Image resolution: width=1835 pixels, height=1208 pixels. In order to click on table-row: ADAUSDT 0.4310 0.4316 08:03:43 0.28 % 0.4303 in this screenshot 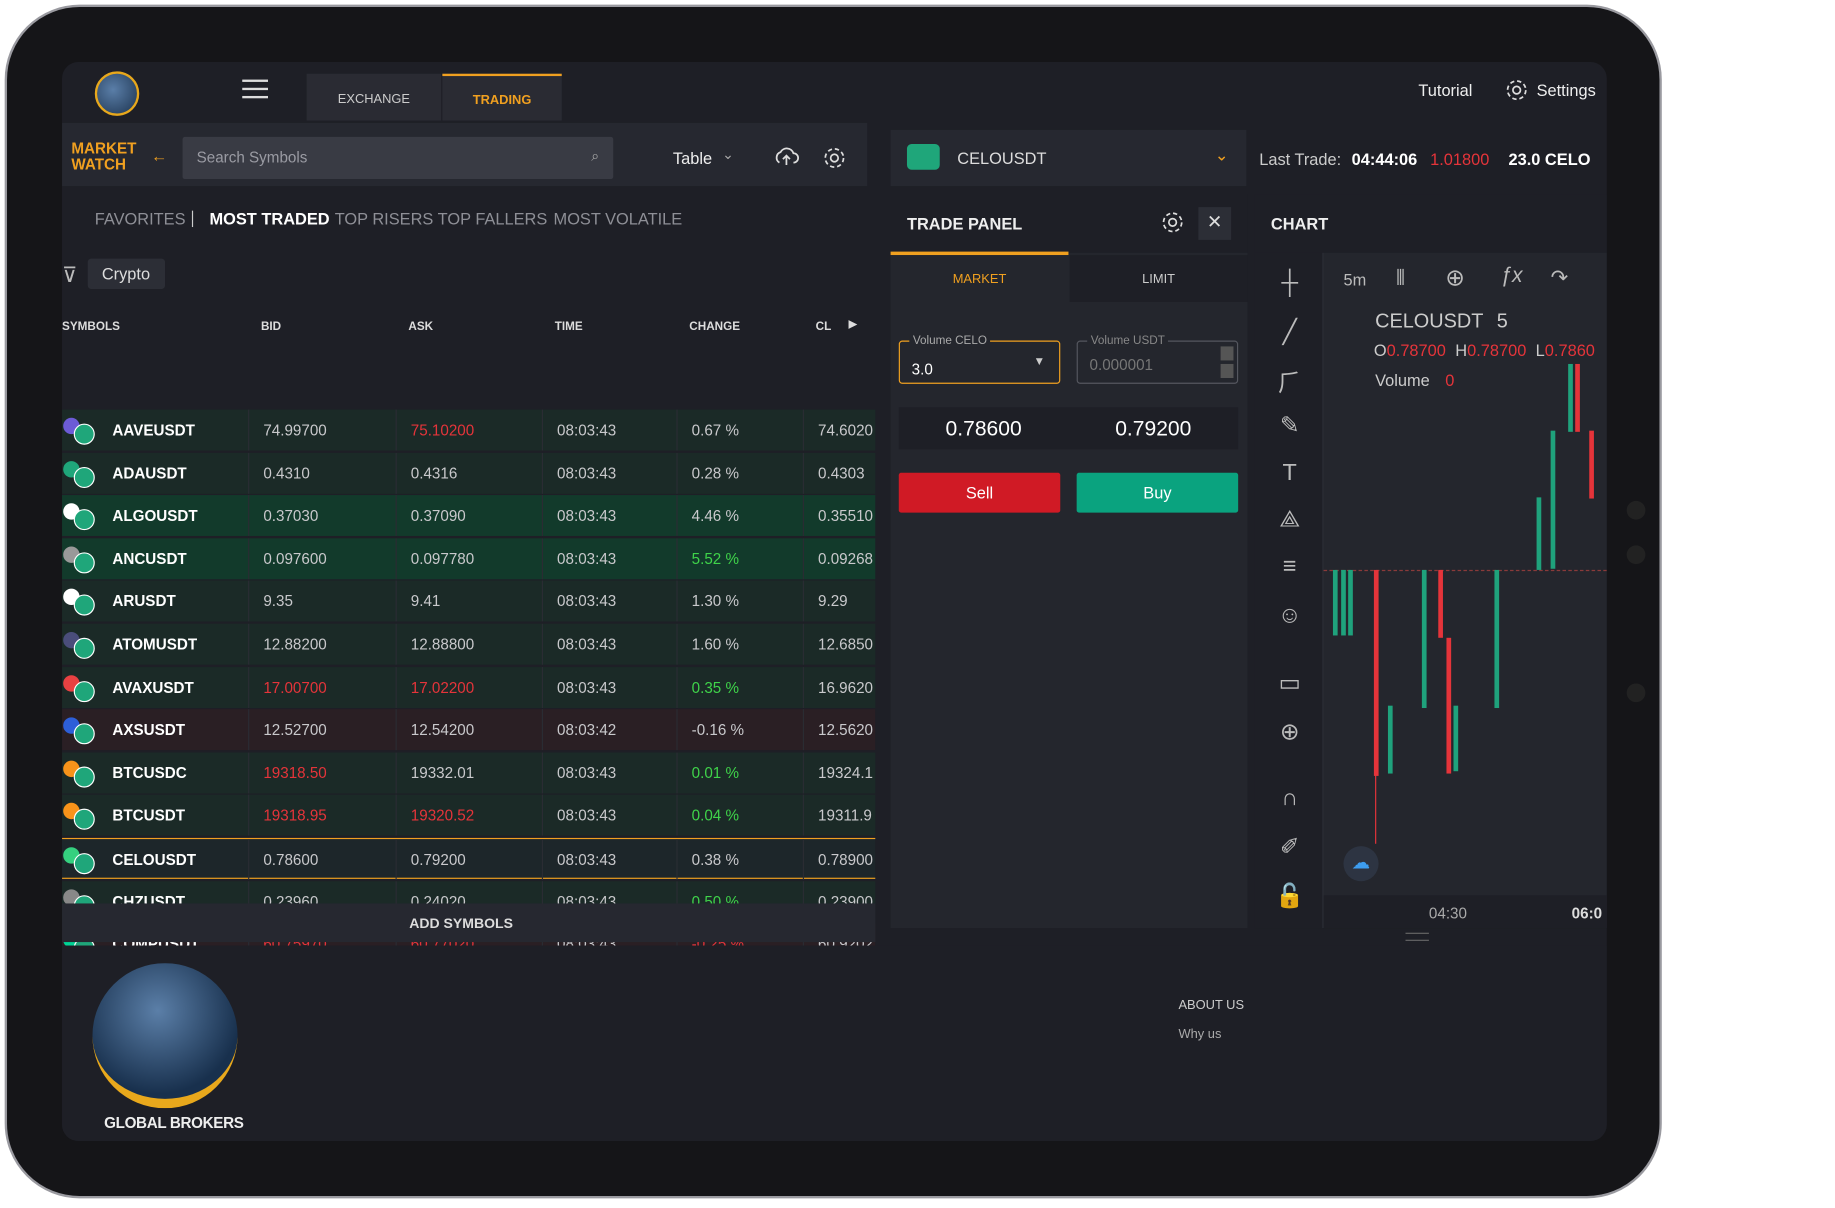, I will do `click(469, 473)`.